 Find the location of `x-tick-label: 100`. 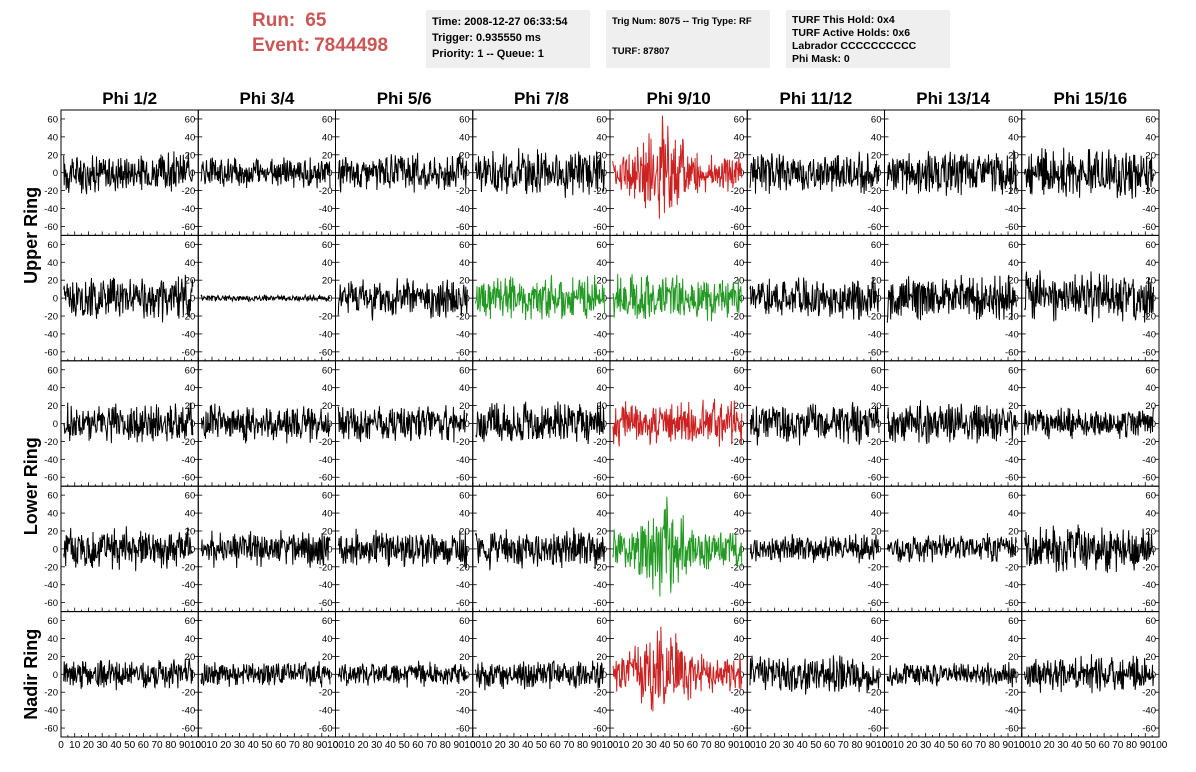

x-tick-label: 100 is located at coordinates (610, 745).